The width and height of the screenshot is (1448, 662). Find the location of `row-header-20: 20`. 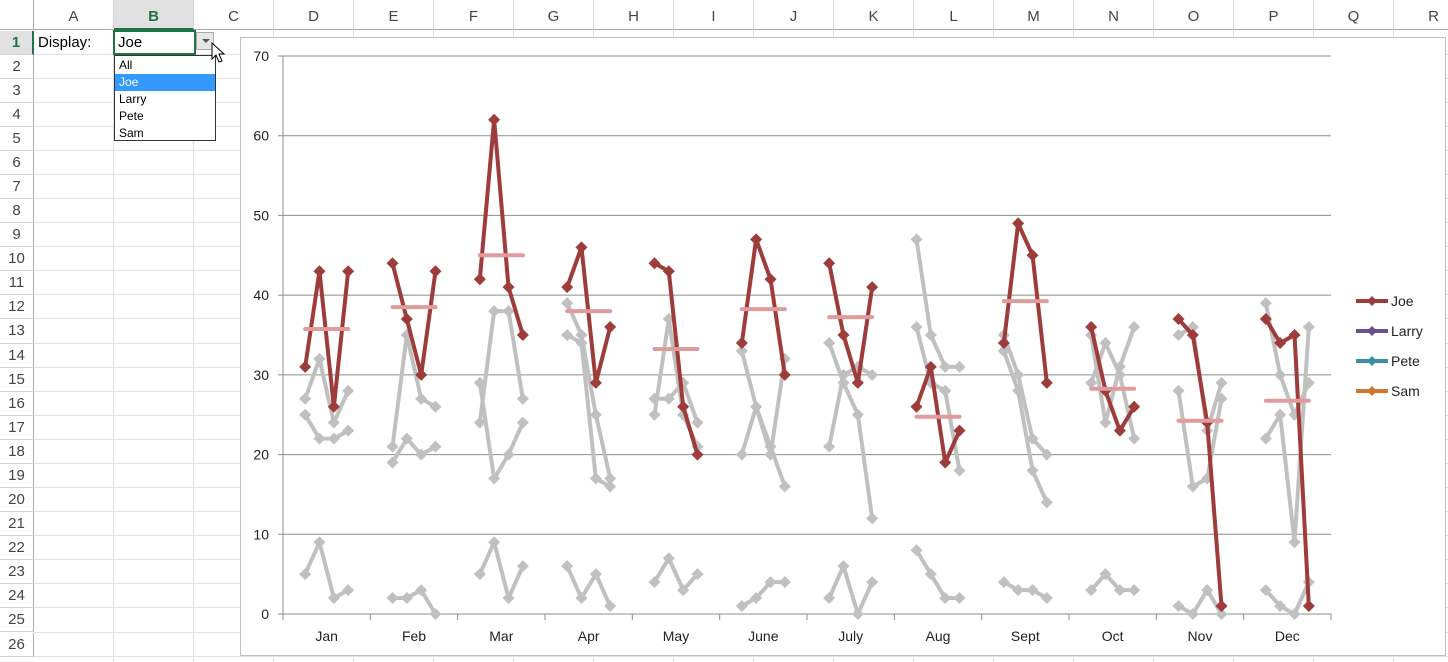

row-header-20: 20 is located at coordinates (17, 500).